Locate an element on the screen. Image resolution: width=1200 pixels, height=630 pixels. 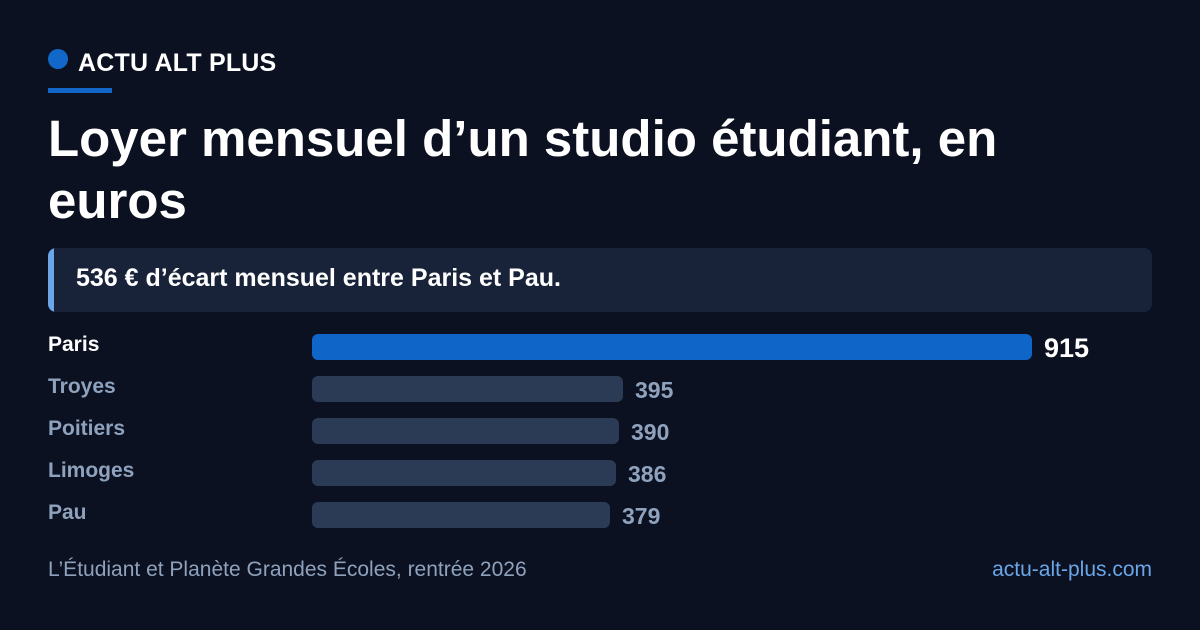
bar-paris is located at coordinates (672, 347).